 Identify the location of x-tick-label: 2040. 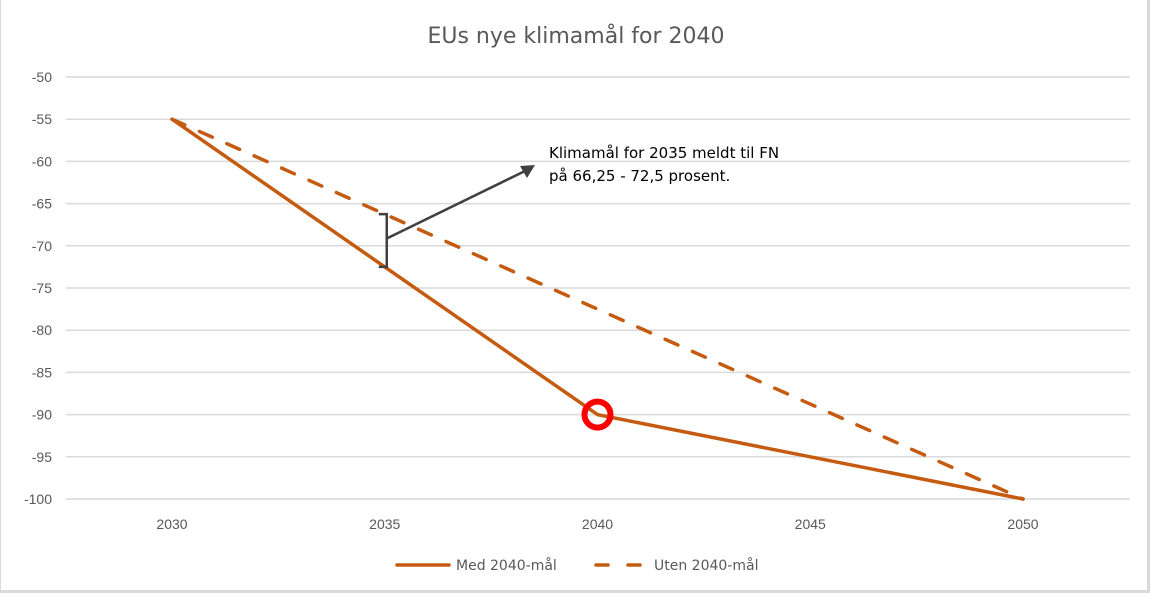
(597, 524).